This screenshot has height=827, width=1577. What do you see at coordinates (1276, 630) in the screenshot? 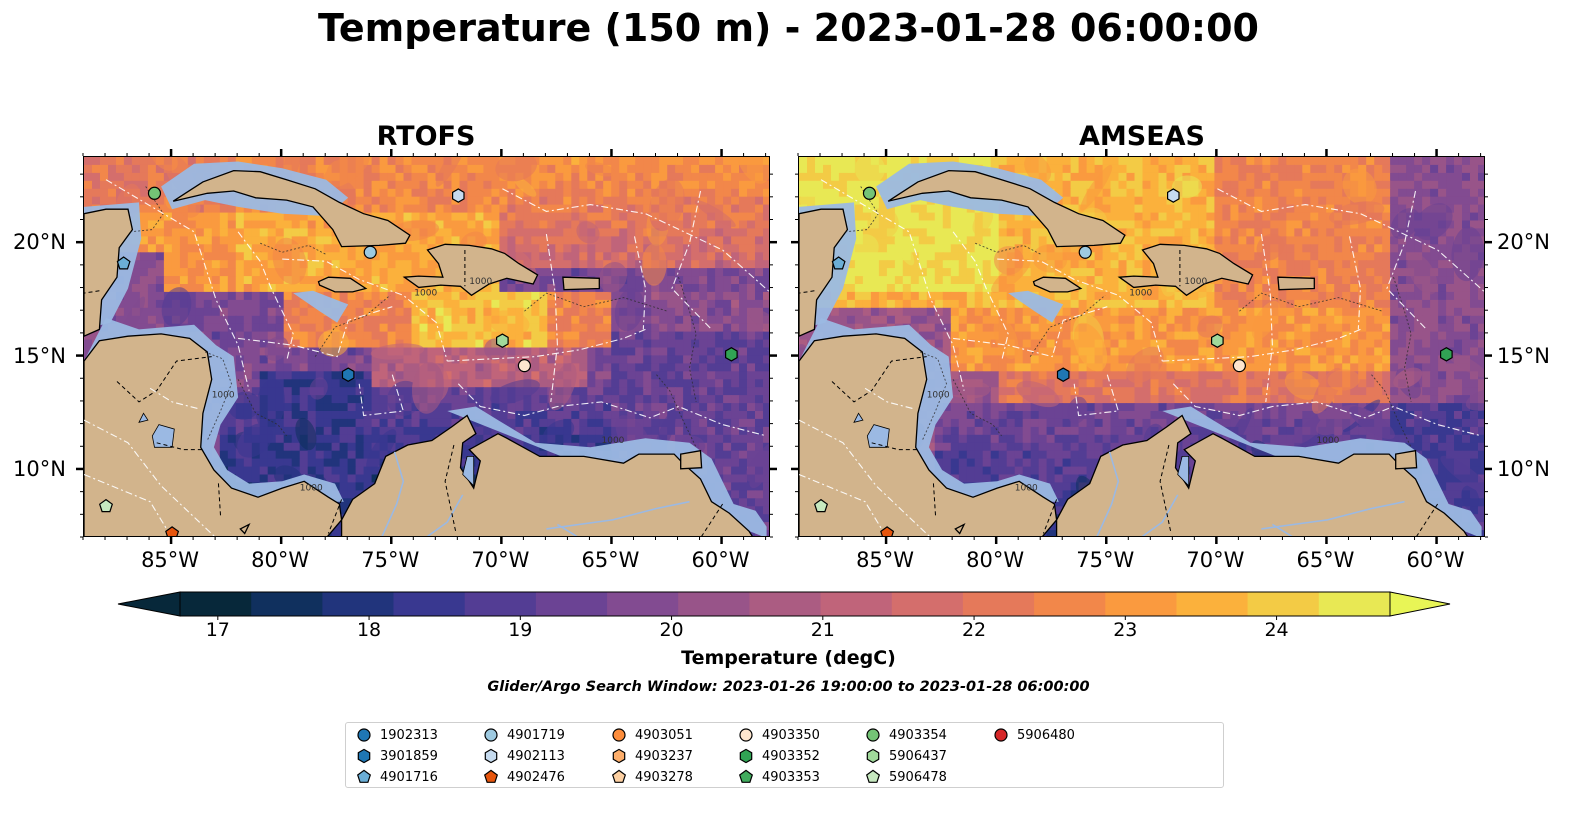
I see `colorbar-tick-label: 24` at bounding box center [1276, 630].